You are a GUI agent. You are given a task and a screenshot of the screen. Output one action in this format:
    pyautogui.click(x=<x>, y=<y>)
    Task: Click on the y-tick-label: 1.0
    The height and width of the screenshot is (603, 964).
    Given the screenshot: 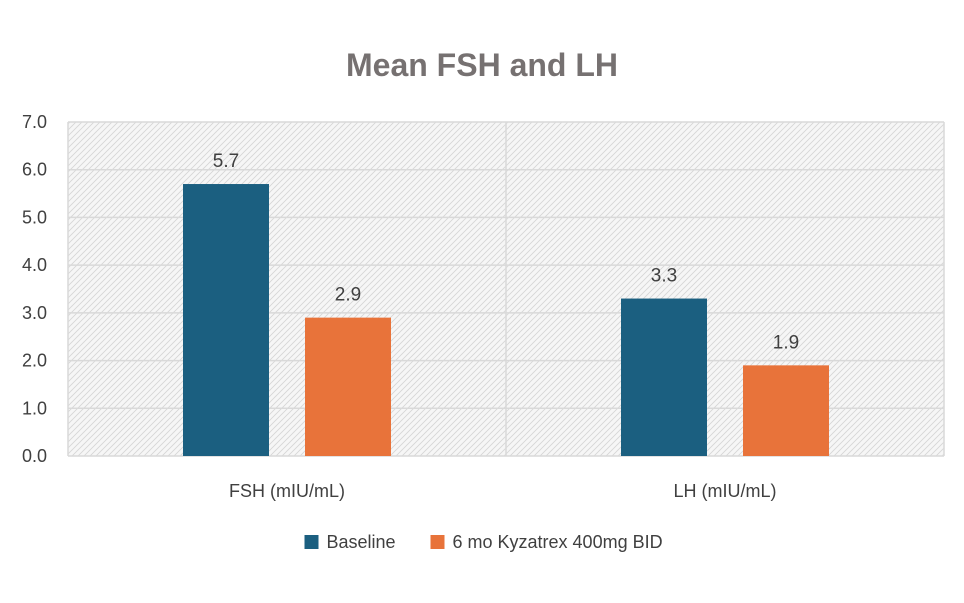 What is the action you would take?
    pyautogui.click(x=34, y=408)
    